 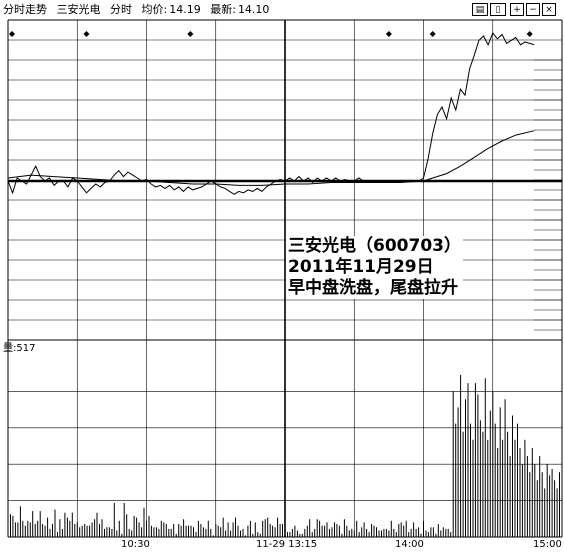 I want to click on avg-price-value: 14.19, so click(x=185, y=9).